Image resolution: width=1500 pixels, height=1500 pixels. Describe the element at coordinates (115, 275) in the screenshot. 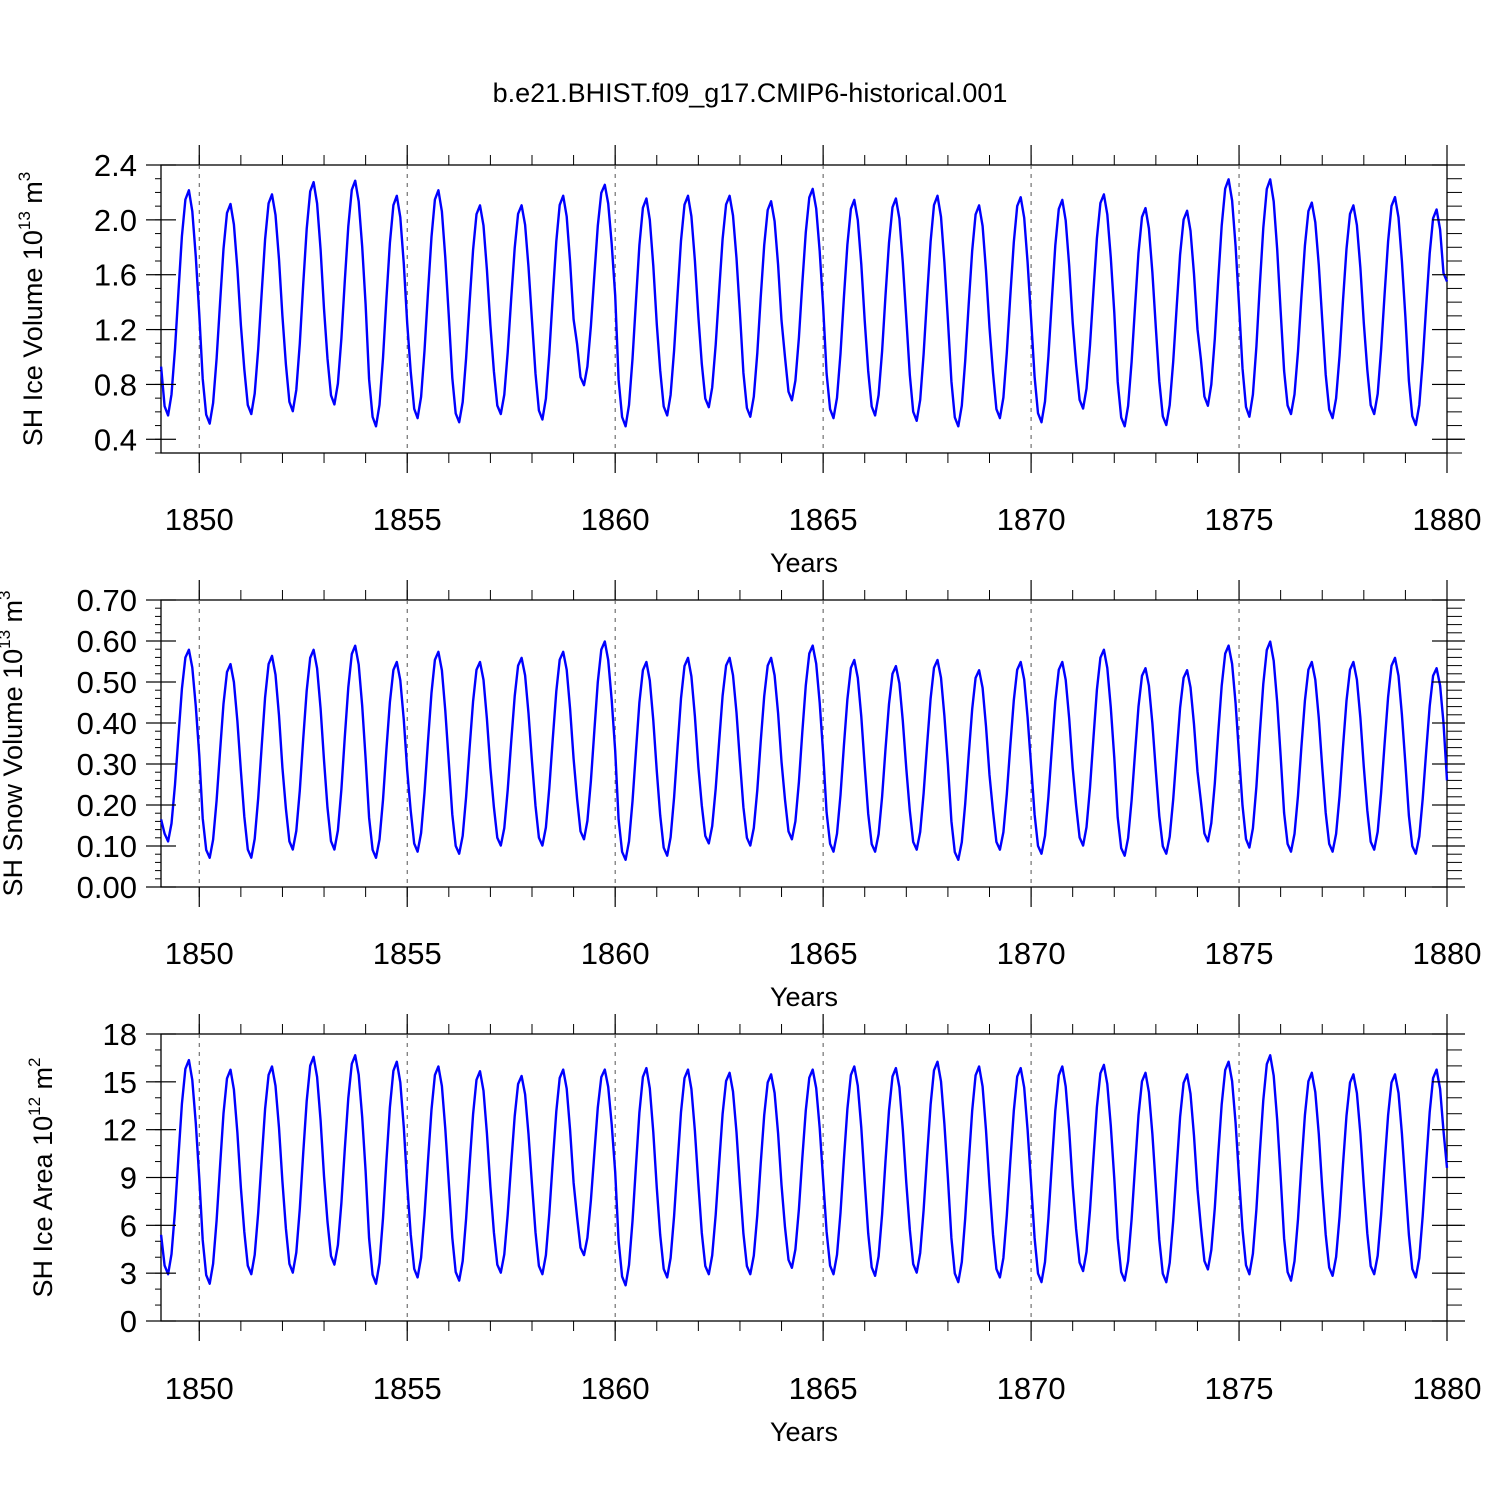

I see `y-tick-label: 1.6` at that location.